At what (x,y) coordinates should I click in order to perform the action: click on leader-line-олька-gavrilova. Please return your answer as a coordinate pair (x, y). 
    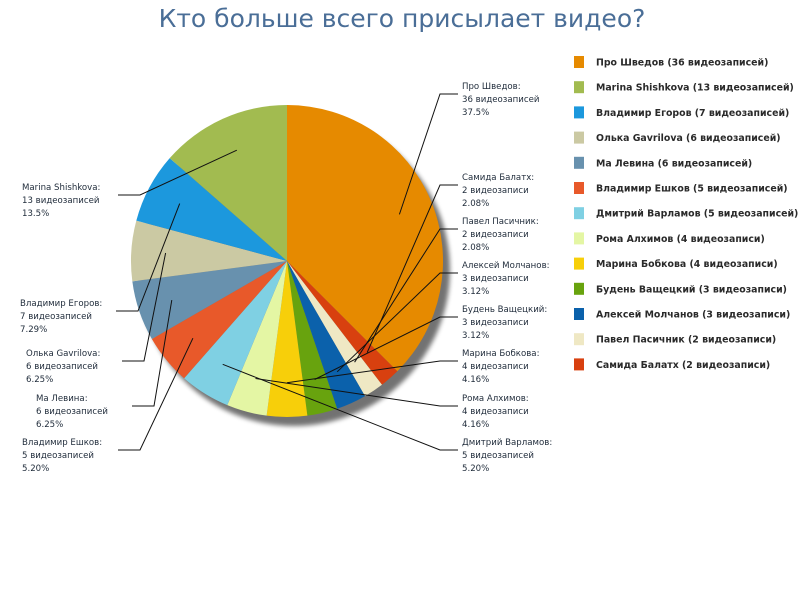
    Looking at the image, I should click on (144, 307).